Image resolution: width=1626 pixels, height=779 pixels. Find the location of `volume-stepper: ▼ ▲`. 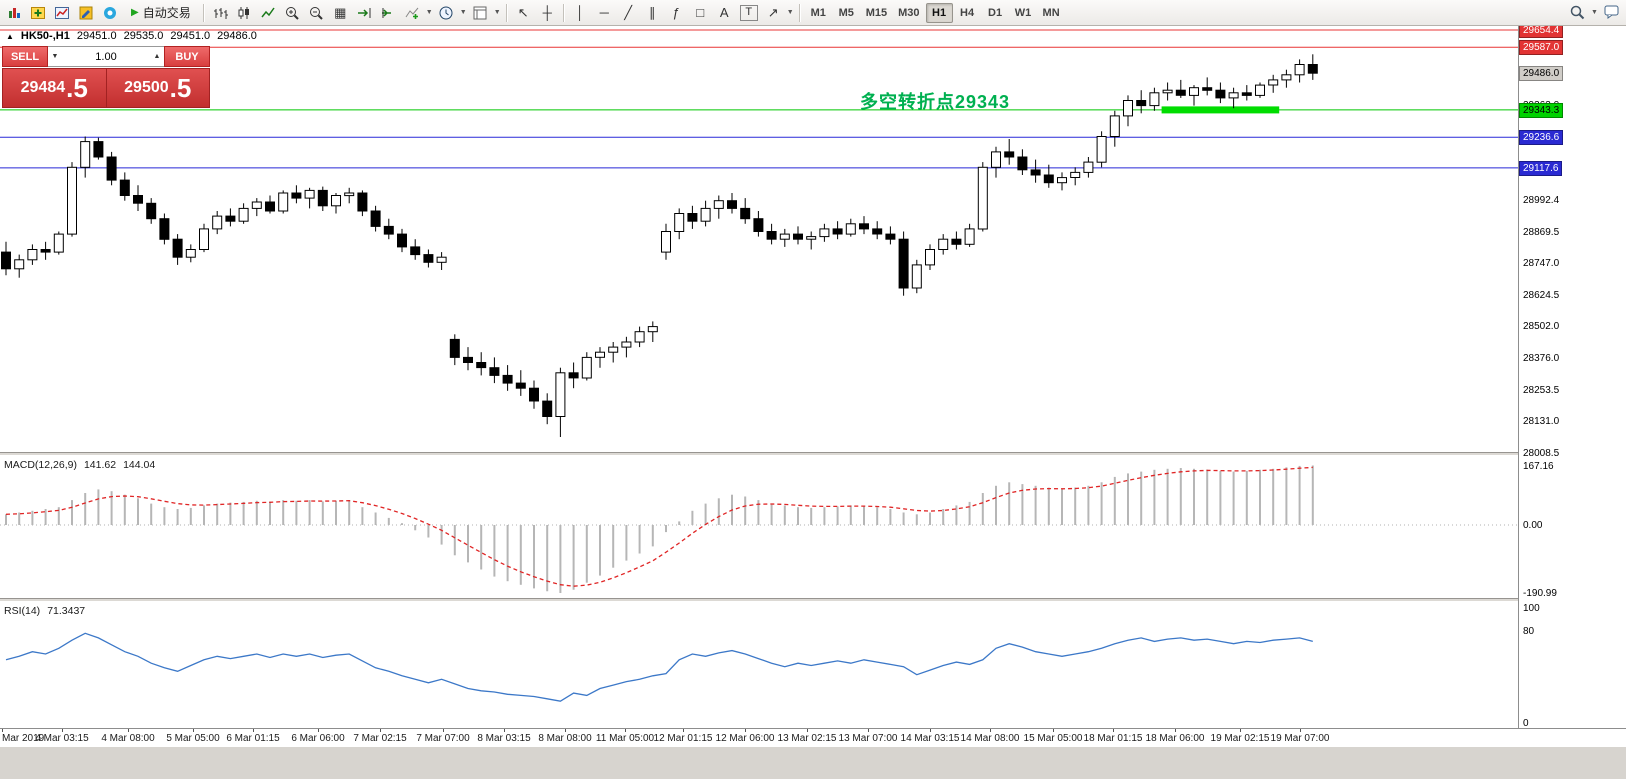

volume-stepper: ▼ ▲ is located at coordinates (106, 56).